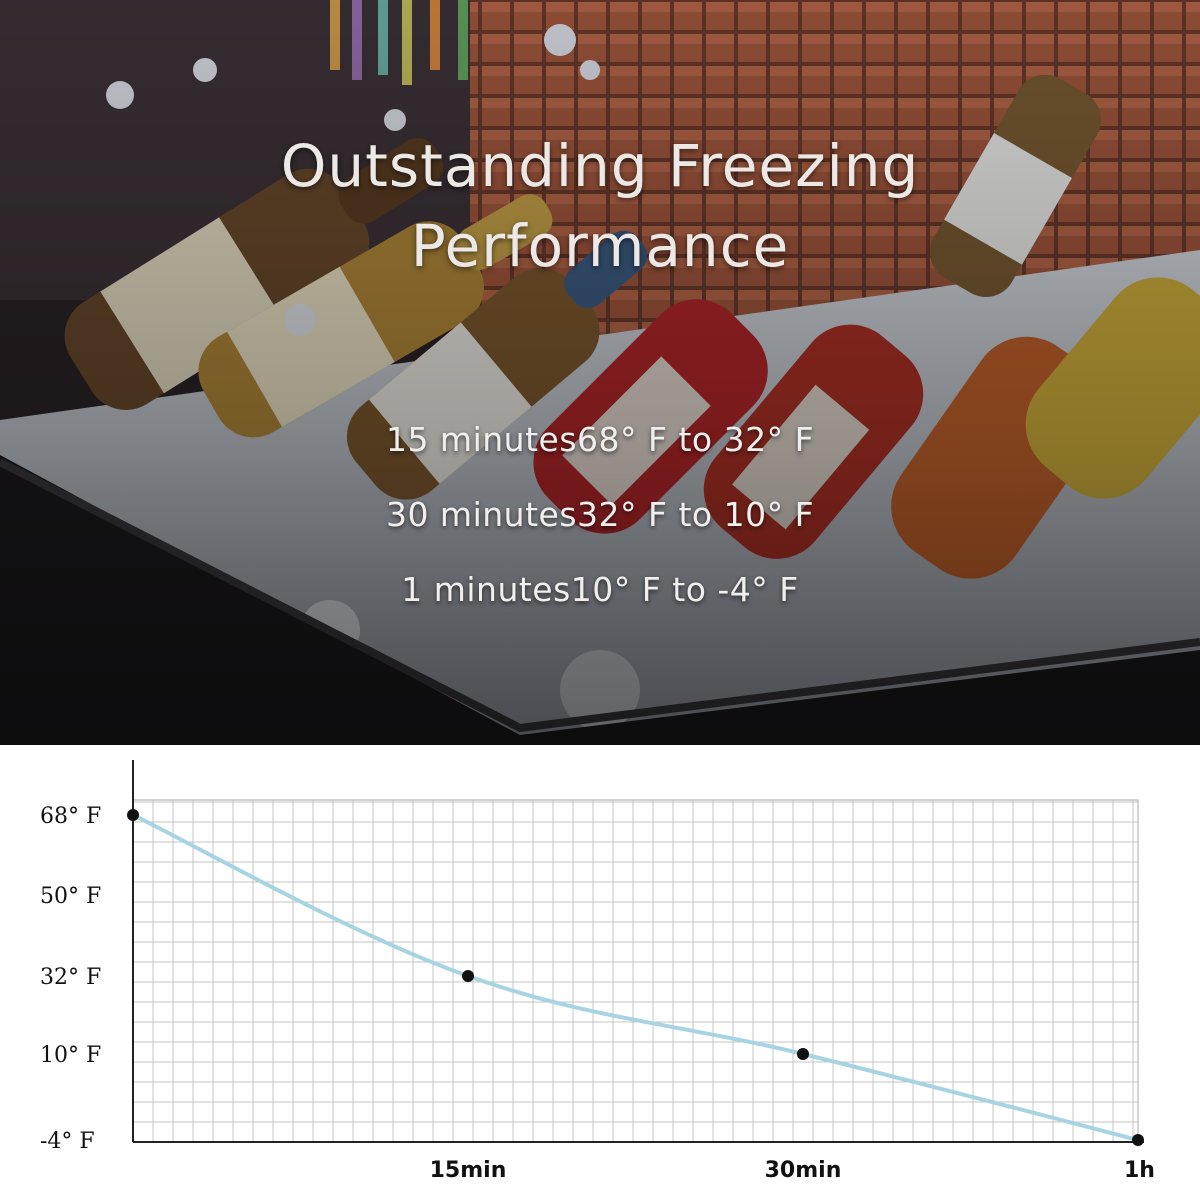 The image size is (1200, 1204). Describe the element at coordinates (70, 896) in the screenshot. I see `y-tick-label: 50° F` at that location.